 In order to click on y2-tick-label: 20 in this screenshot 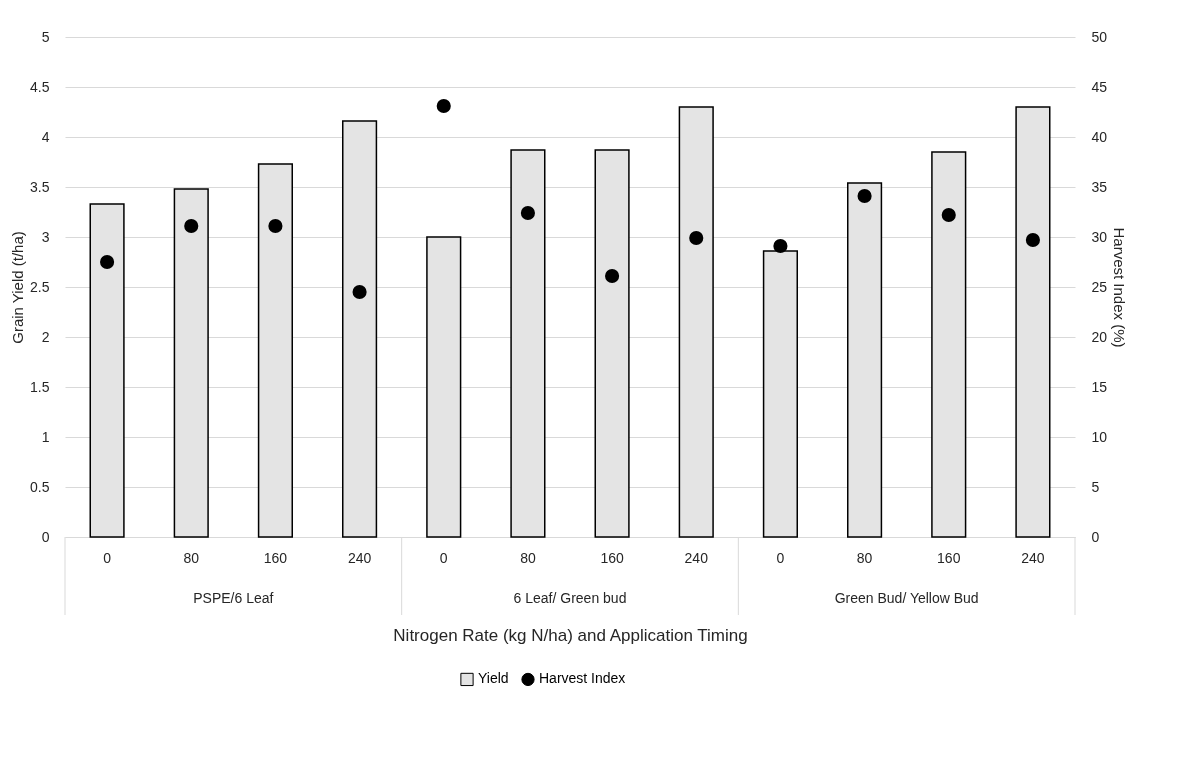, I will do `click(1099, 336)`.